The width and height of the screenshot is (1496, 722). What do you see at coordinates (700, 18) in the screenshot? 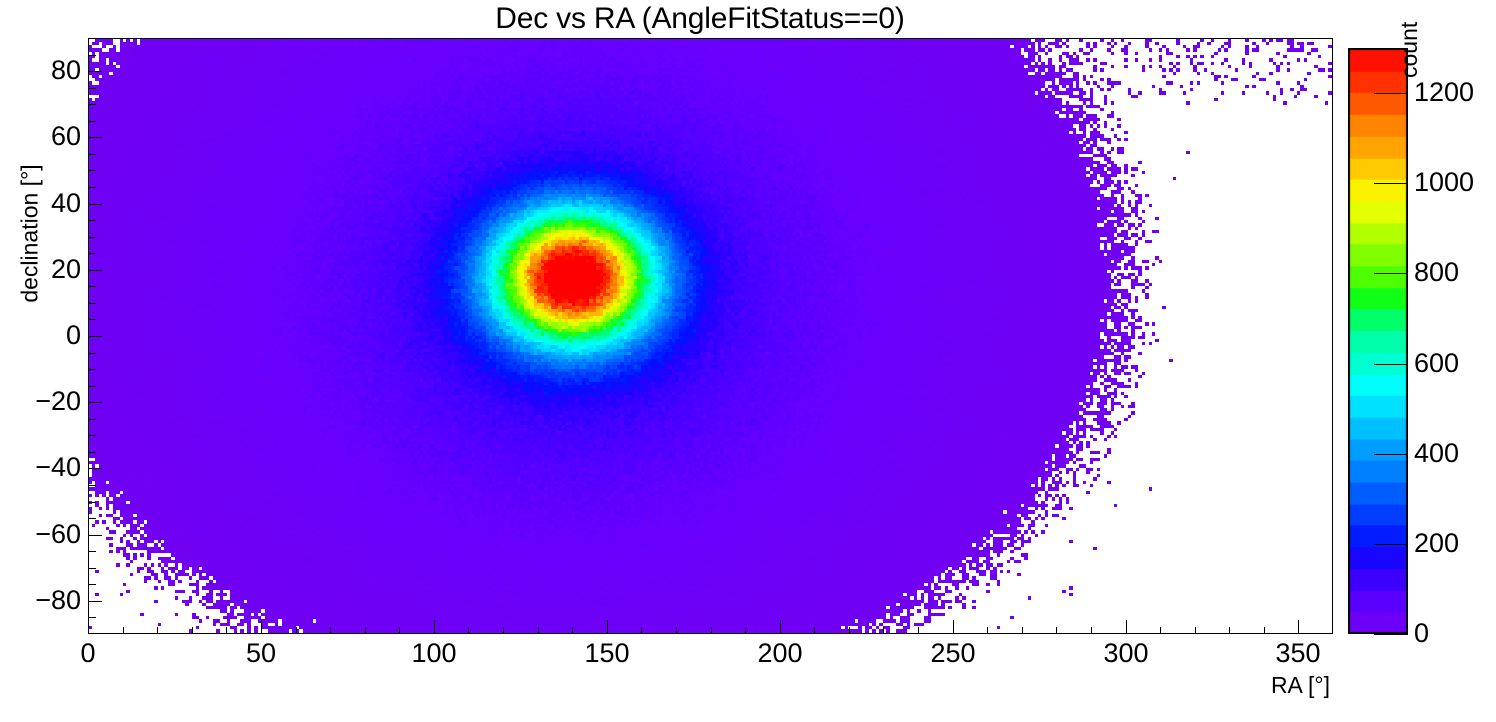
I see `page-title: Dec vs RA (AngleFitStatus==0)` at bounding box center [700, 18].